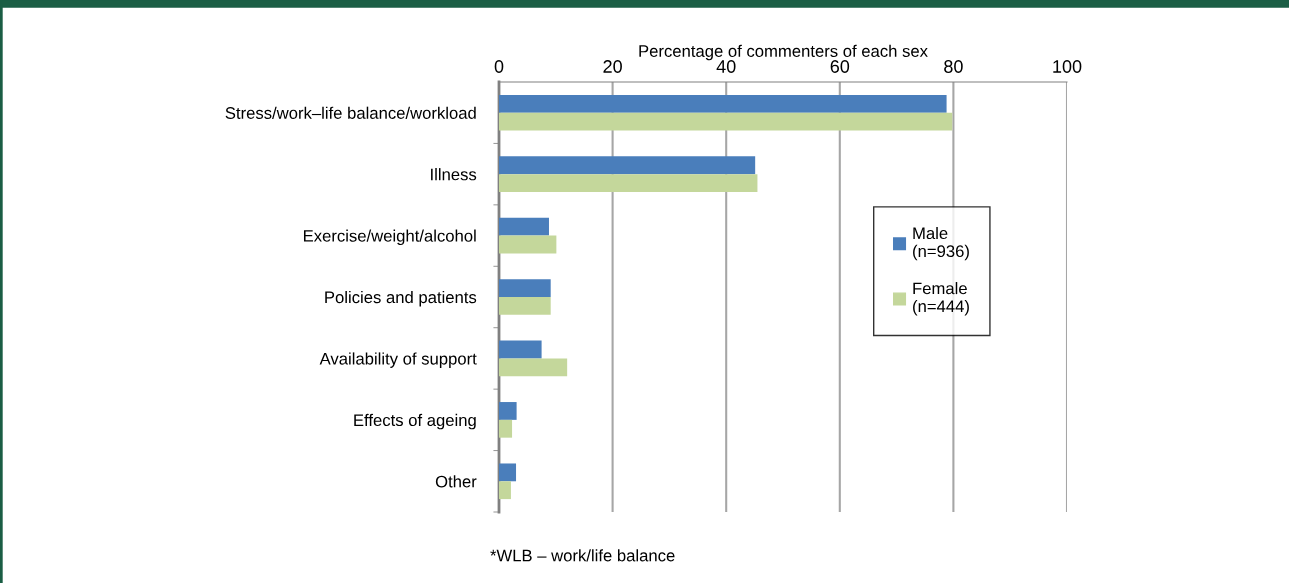 The width and height of the screenshot is (1289, 583). What do you see at coordinates (499, 66) in the screenshot?
I see `x-tick-label: 0` at bounding box center [499, 66].